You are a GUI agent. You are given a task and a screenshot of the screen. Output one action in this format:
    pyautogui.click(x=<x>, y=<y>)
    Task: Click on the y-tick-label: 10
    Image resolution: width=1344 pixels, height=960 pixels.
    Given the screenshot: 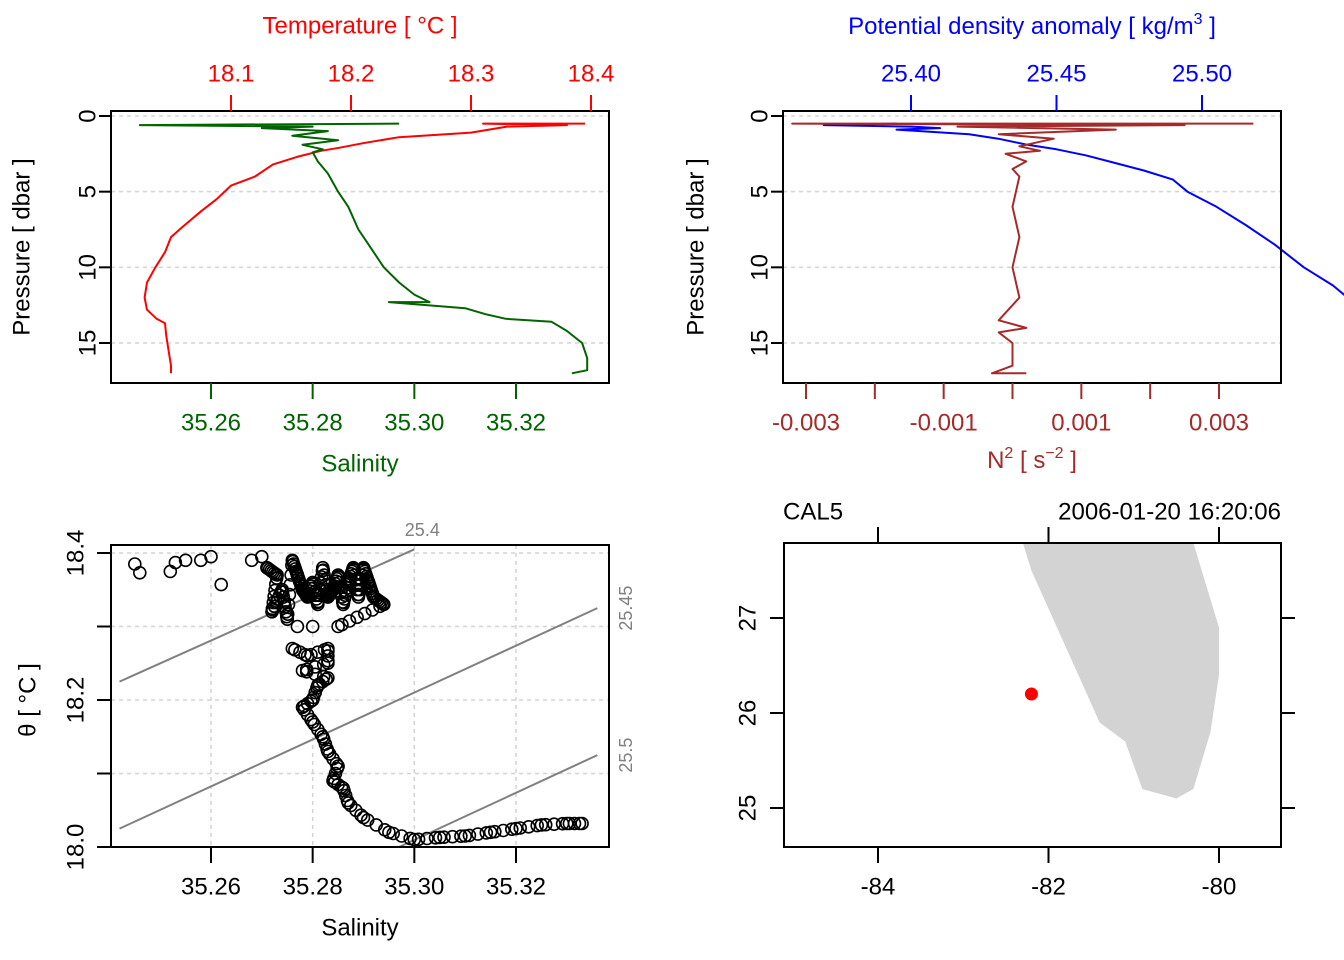 What is the action you would take?
    pyautogui.click(x=88, y=267)
    